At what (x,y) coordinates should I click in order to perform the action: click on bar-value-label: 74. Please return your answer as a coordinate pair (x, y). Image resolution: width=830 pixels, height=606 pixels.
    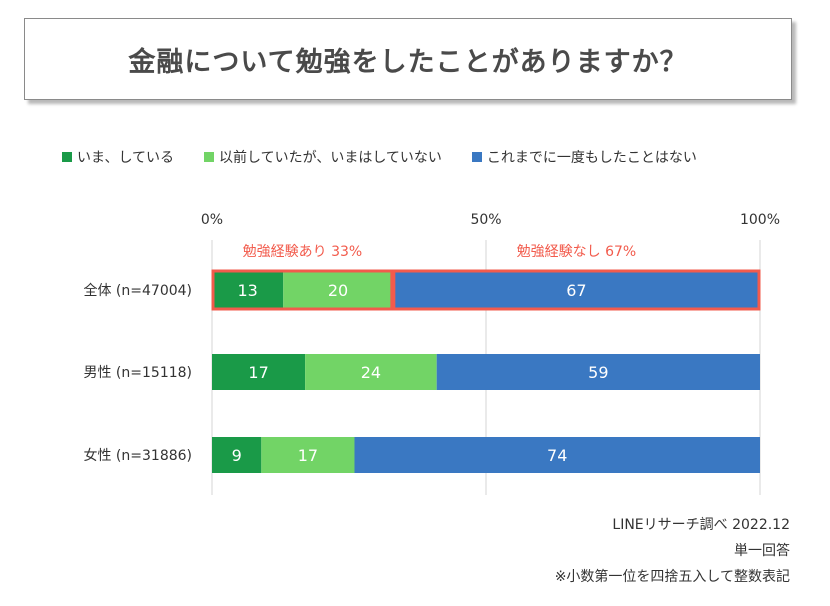
    Looking at the image, I should click on (557, 455).